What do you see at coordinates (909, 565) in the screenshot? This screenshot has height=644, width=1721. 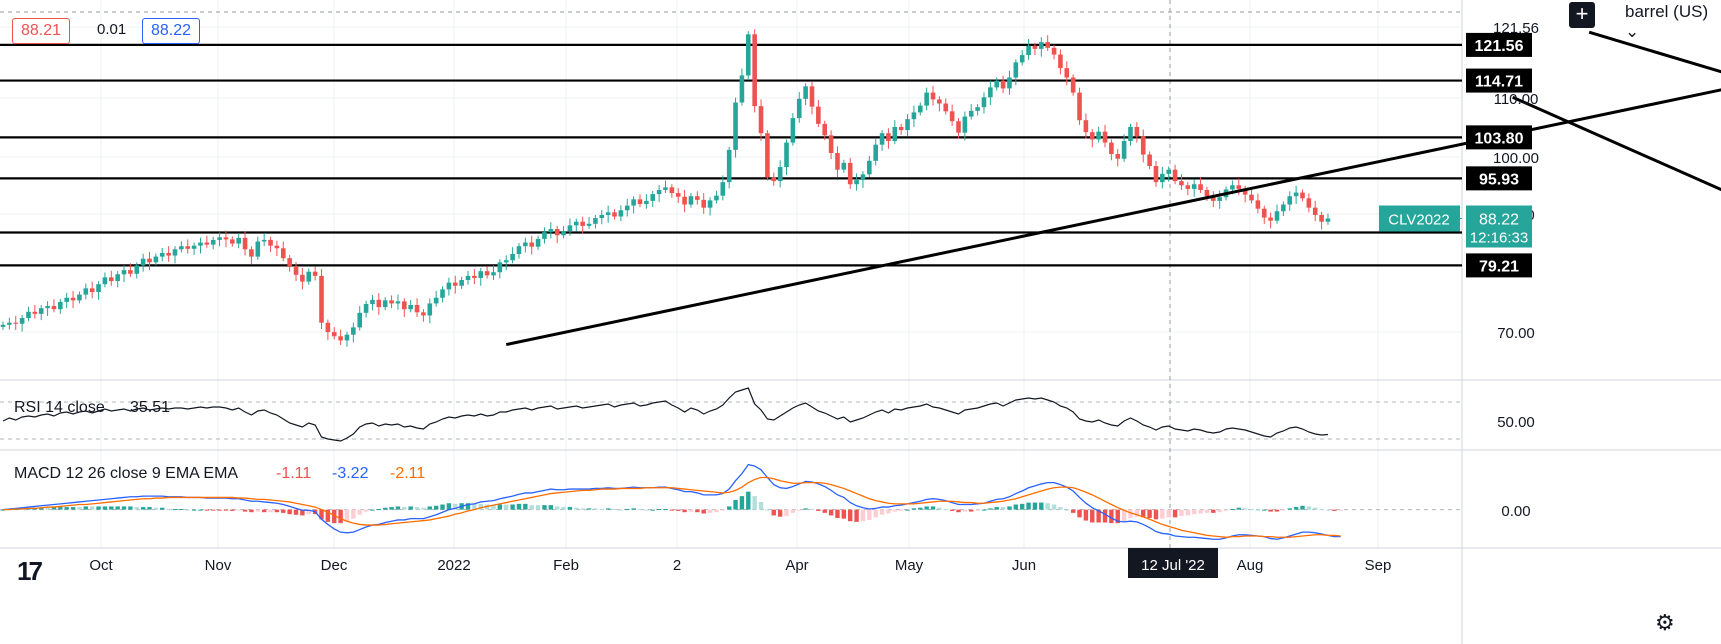 I see `x-tick-label: May` at bounding box center [909, 565].